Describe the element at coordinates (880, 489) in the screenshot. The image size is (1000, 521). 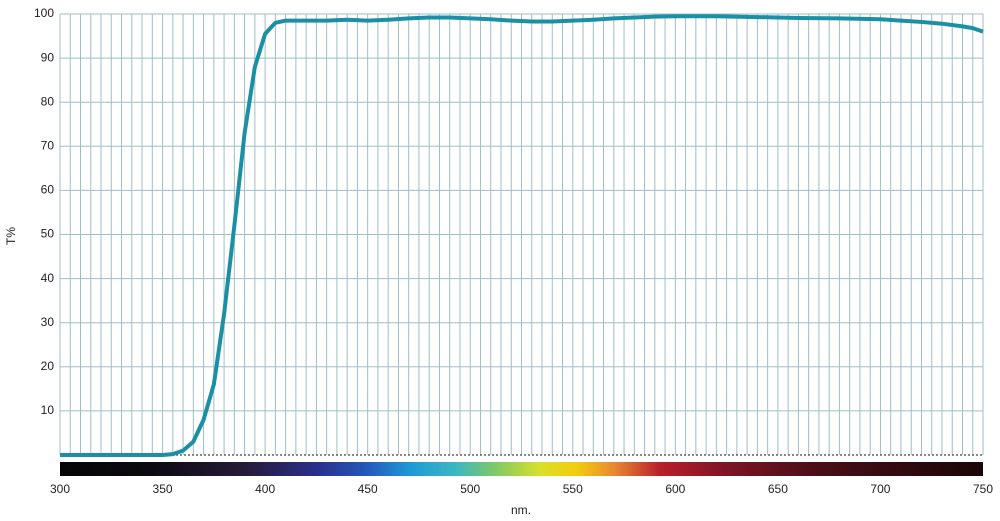
I see `x-tick-label: 700` at that location.